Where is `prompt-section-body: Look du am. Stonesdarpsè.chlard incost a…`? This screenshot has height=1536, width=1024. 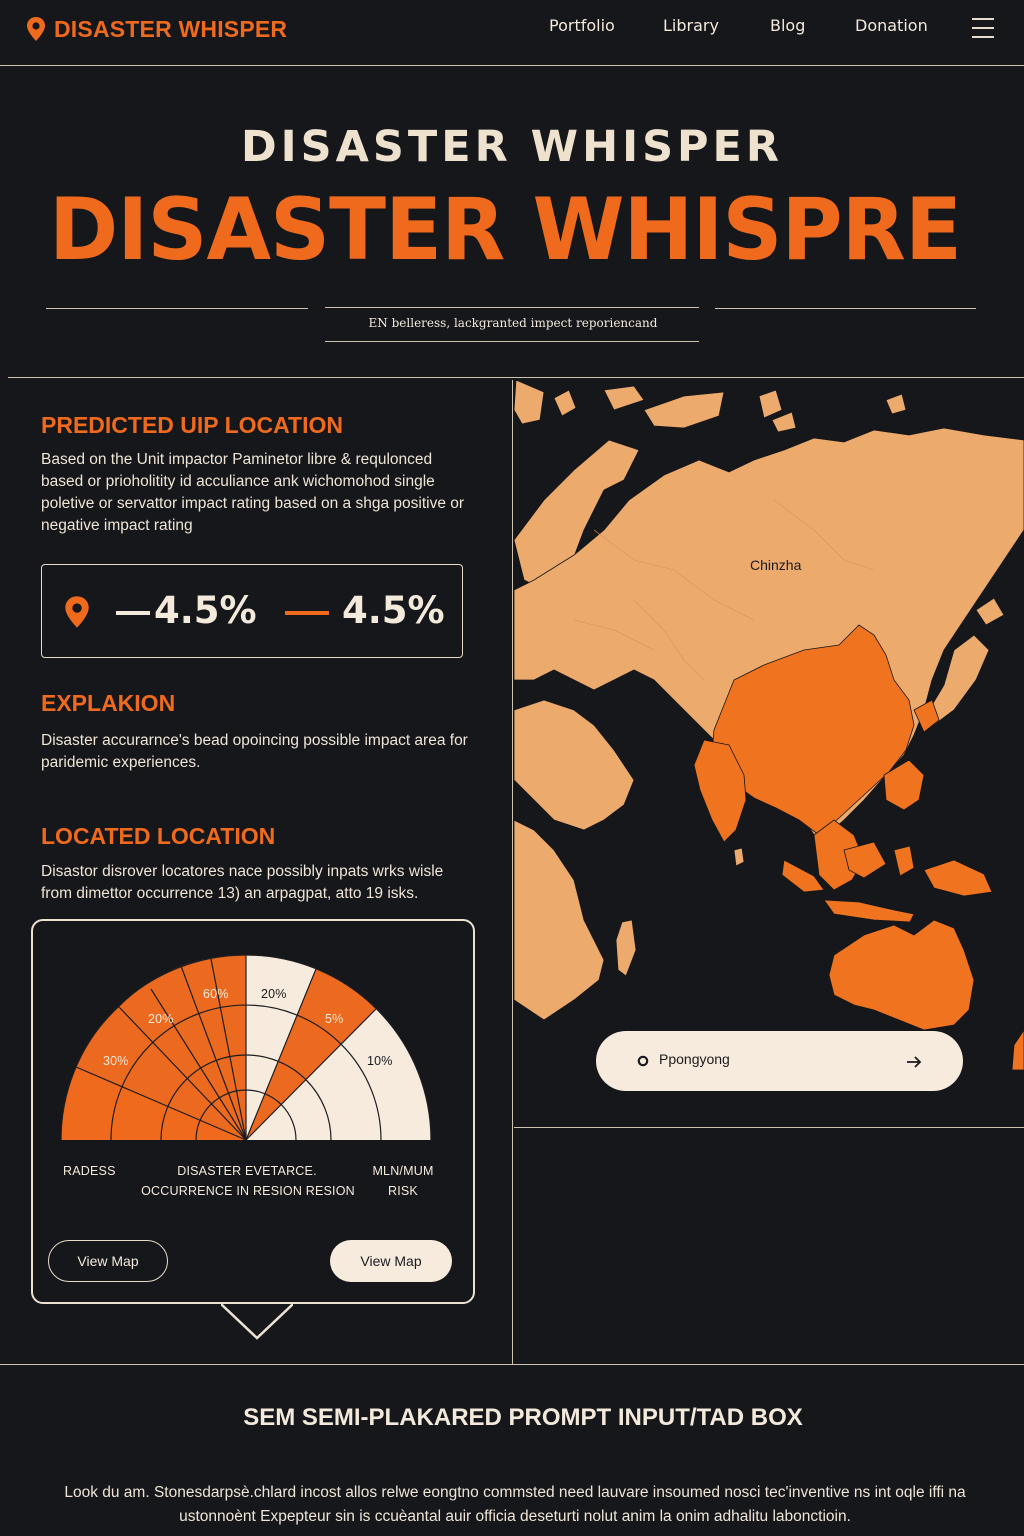
prompt-section-body: Look du am. Stonesdarpsè.chlard incost a… is located at coordinates (515, 1504).